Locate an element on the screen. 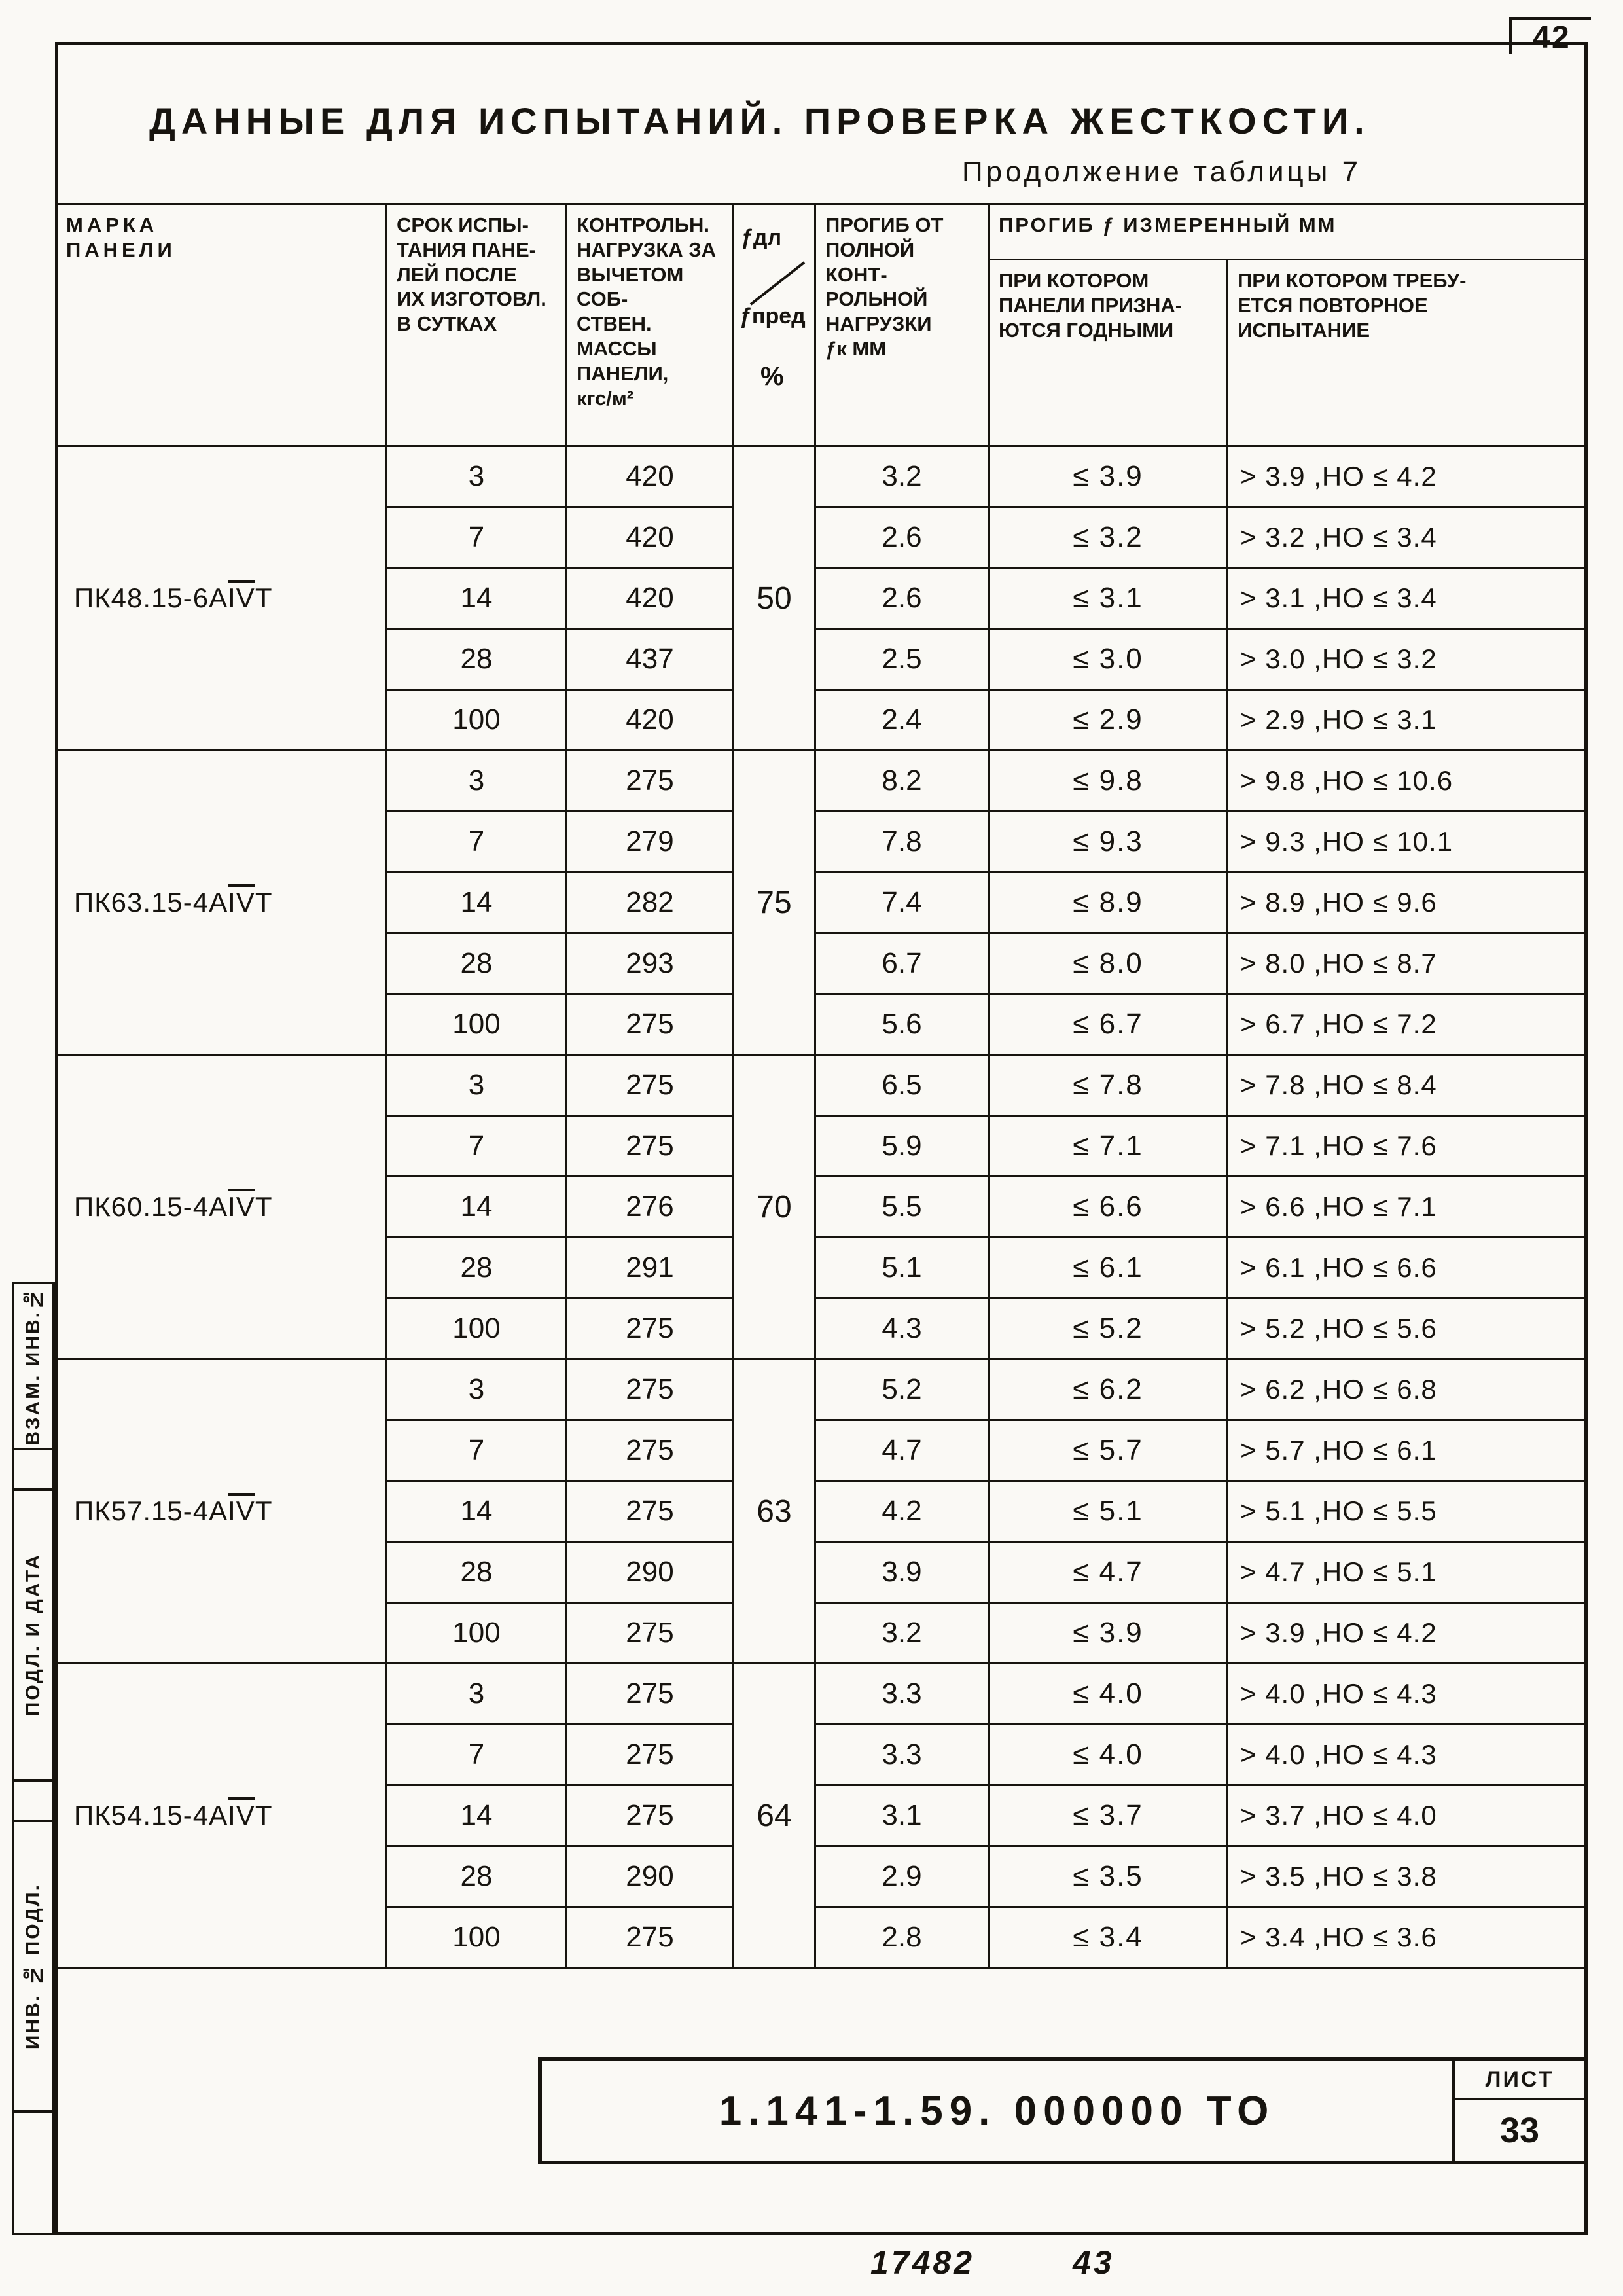  stamp-section-inv-podl: ИНВ. № ПОДЛ. is located at coordinates (33, 1968).